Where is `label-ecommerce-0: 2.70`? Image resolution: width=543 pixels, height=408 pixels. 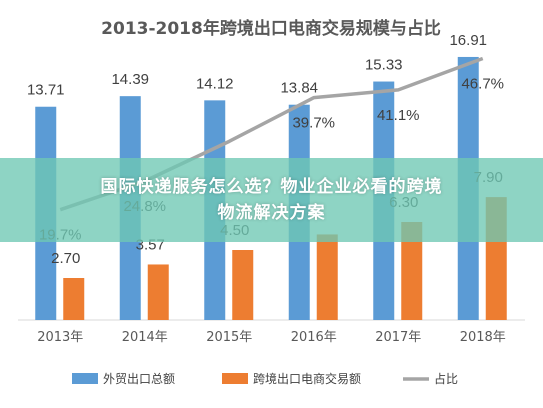 label-ecommerce-0: 2.70 is located at coordinates (65, 258).